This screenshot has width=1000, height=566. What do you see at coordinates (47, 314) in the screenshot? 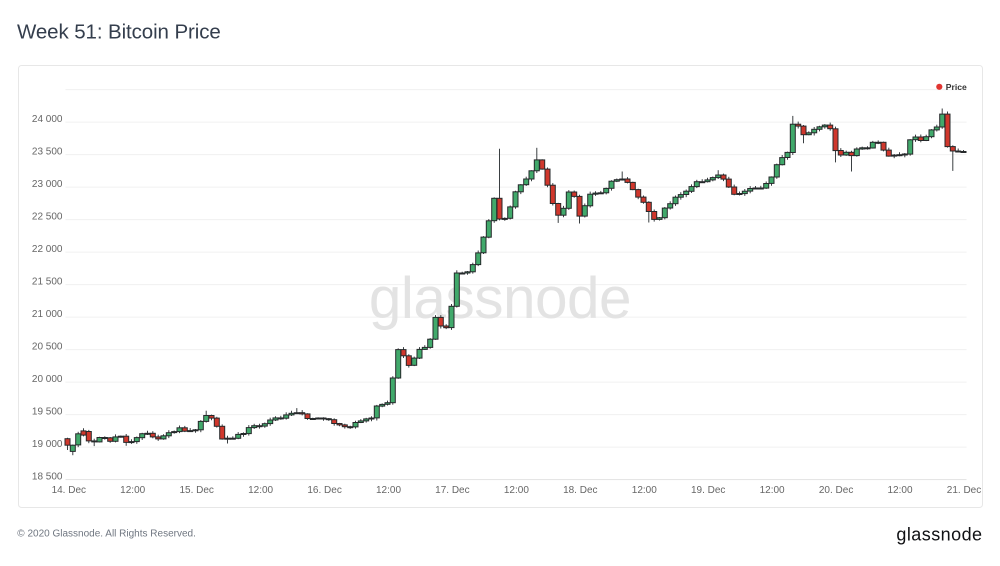
I see `svg-text: 21 000` at bounding box center [47, 314].